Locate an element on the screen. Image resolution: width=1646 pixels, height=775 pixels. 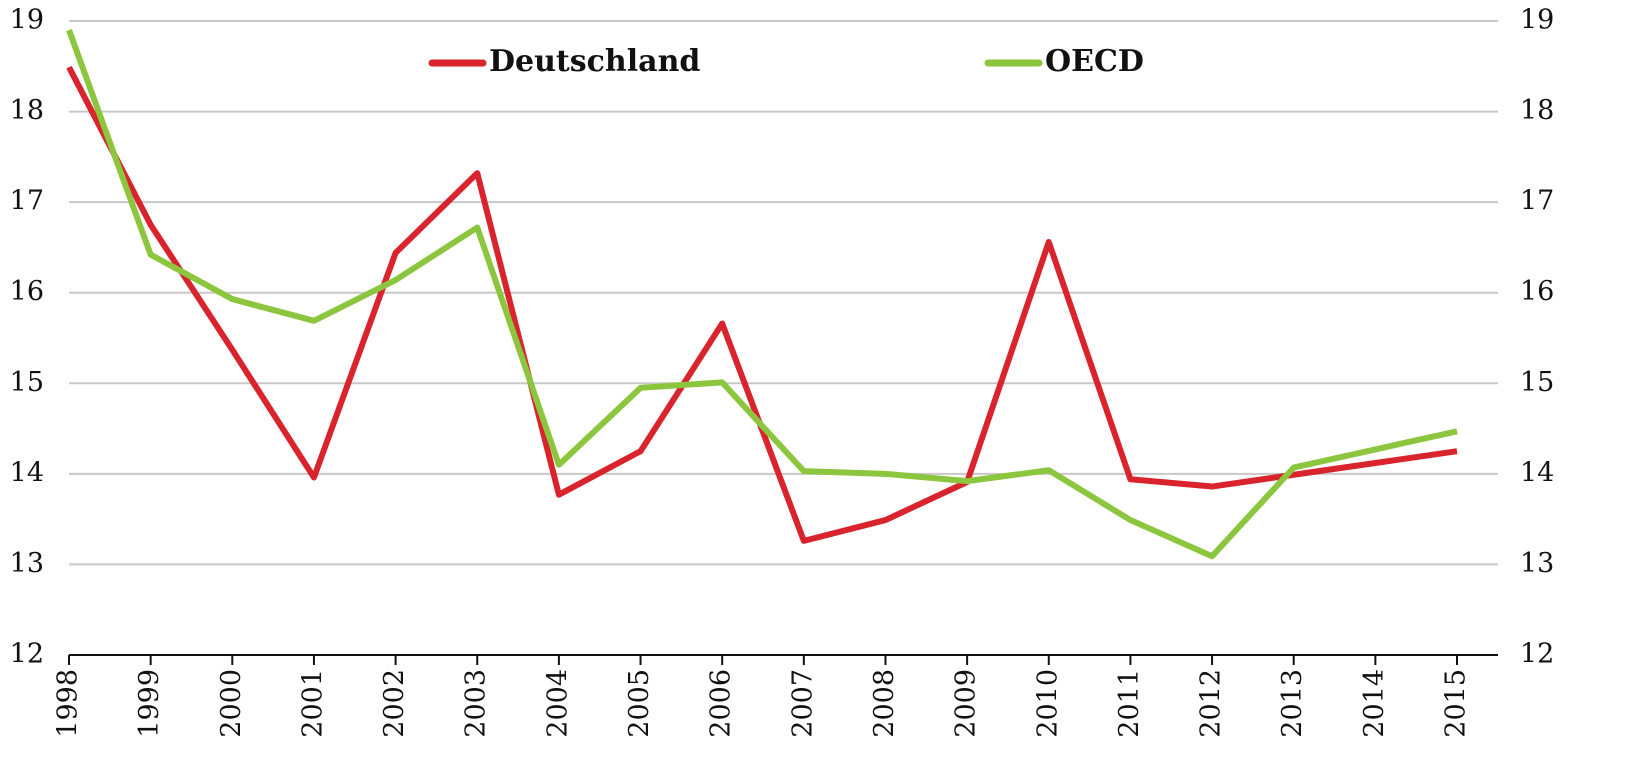
x-tick-label: 1999 is located at coordinates (149, 703).